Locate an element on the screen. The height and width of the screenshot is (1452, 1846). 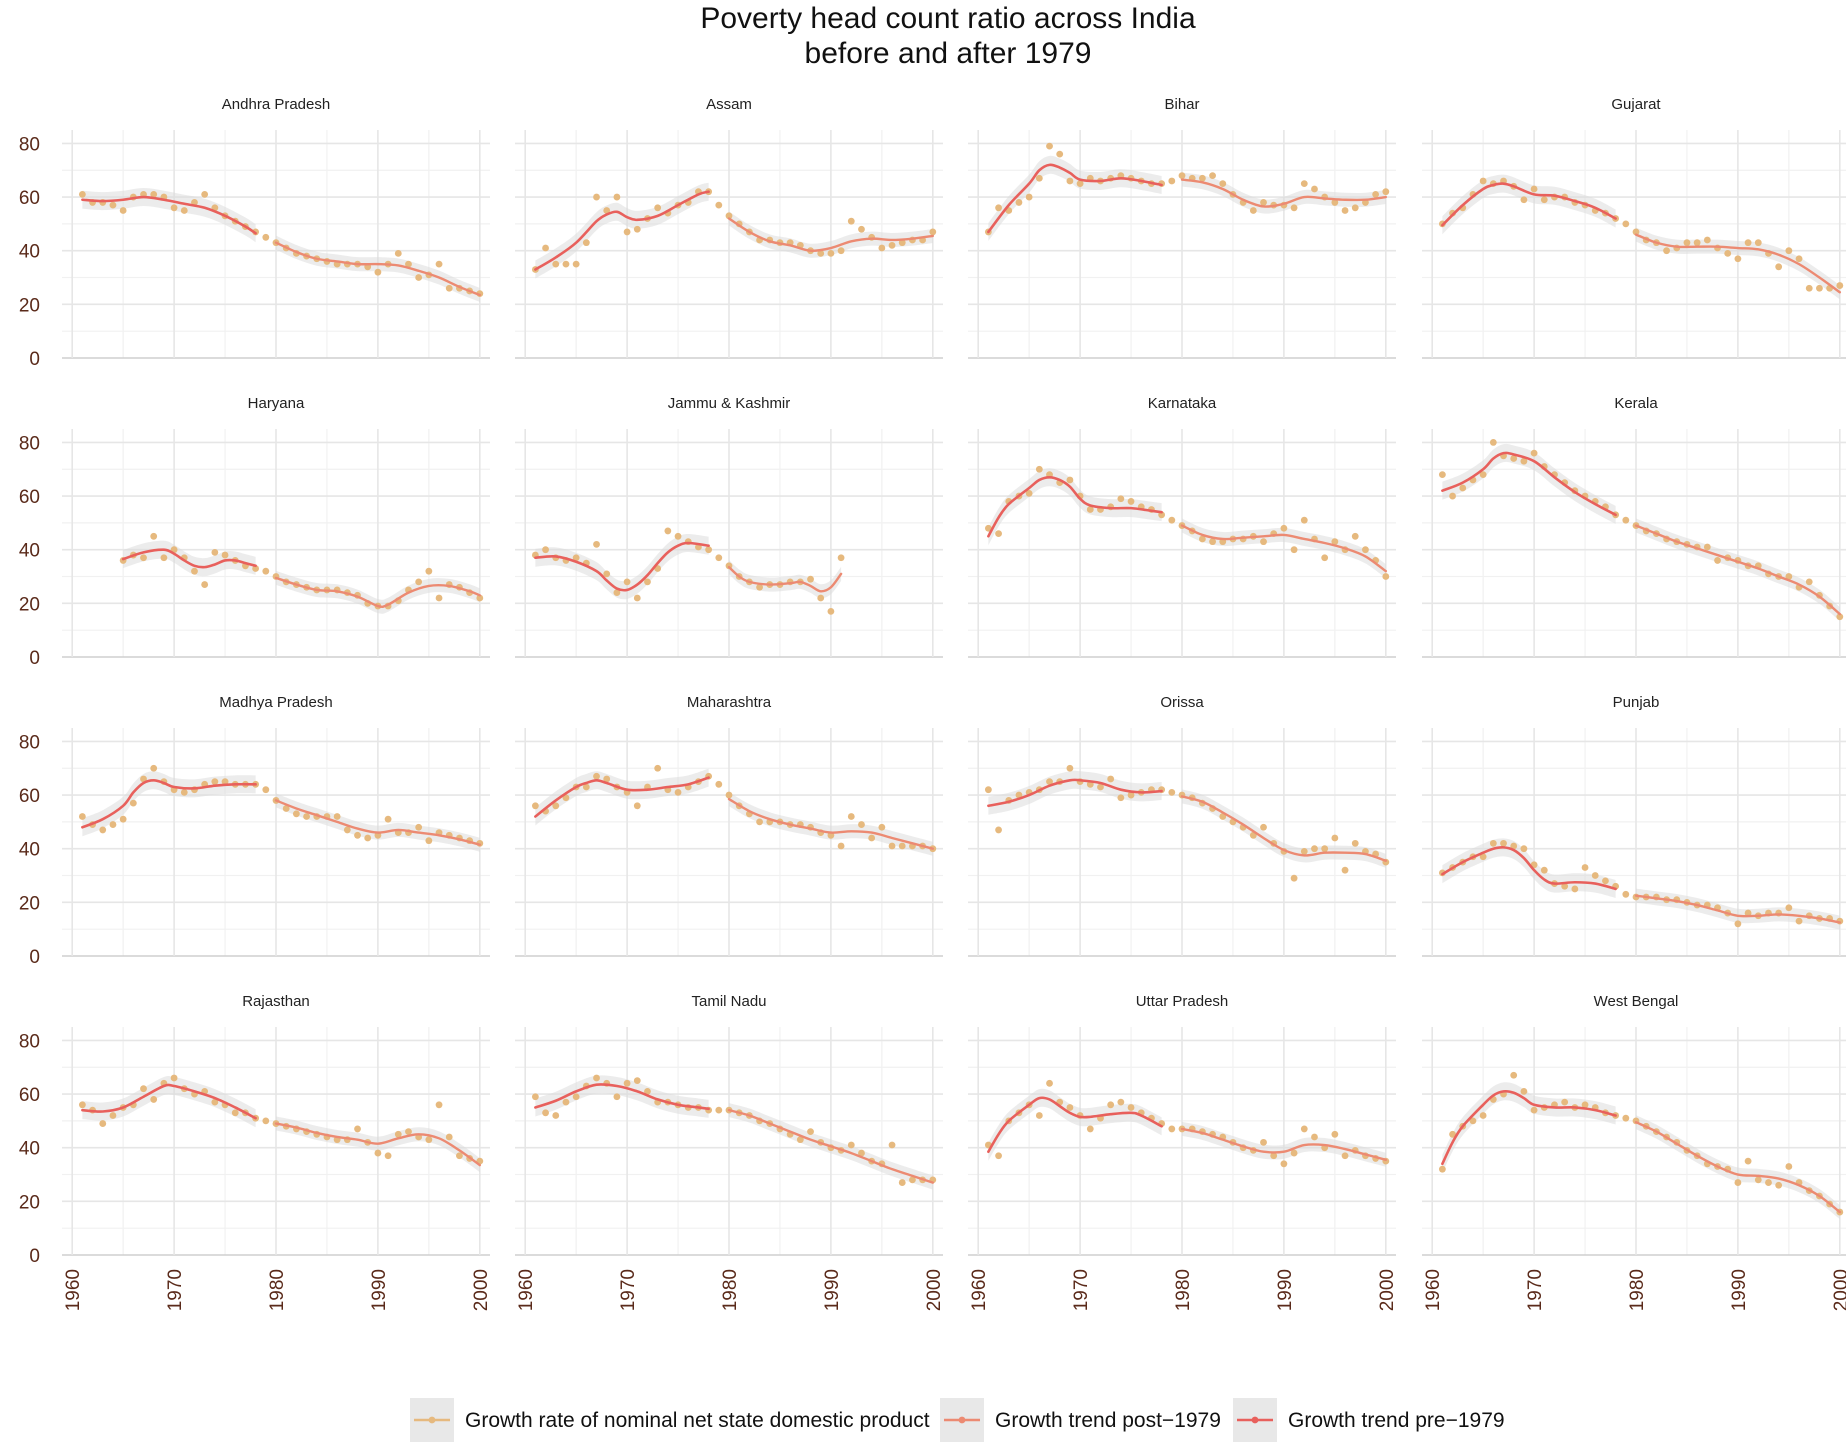
x-tick-label: 1970 is located at coordinates (1535, 1290).